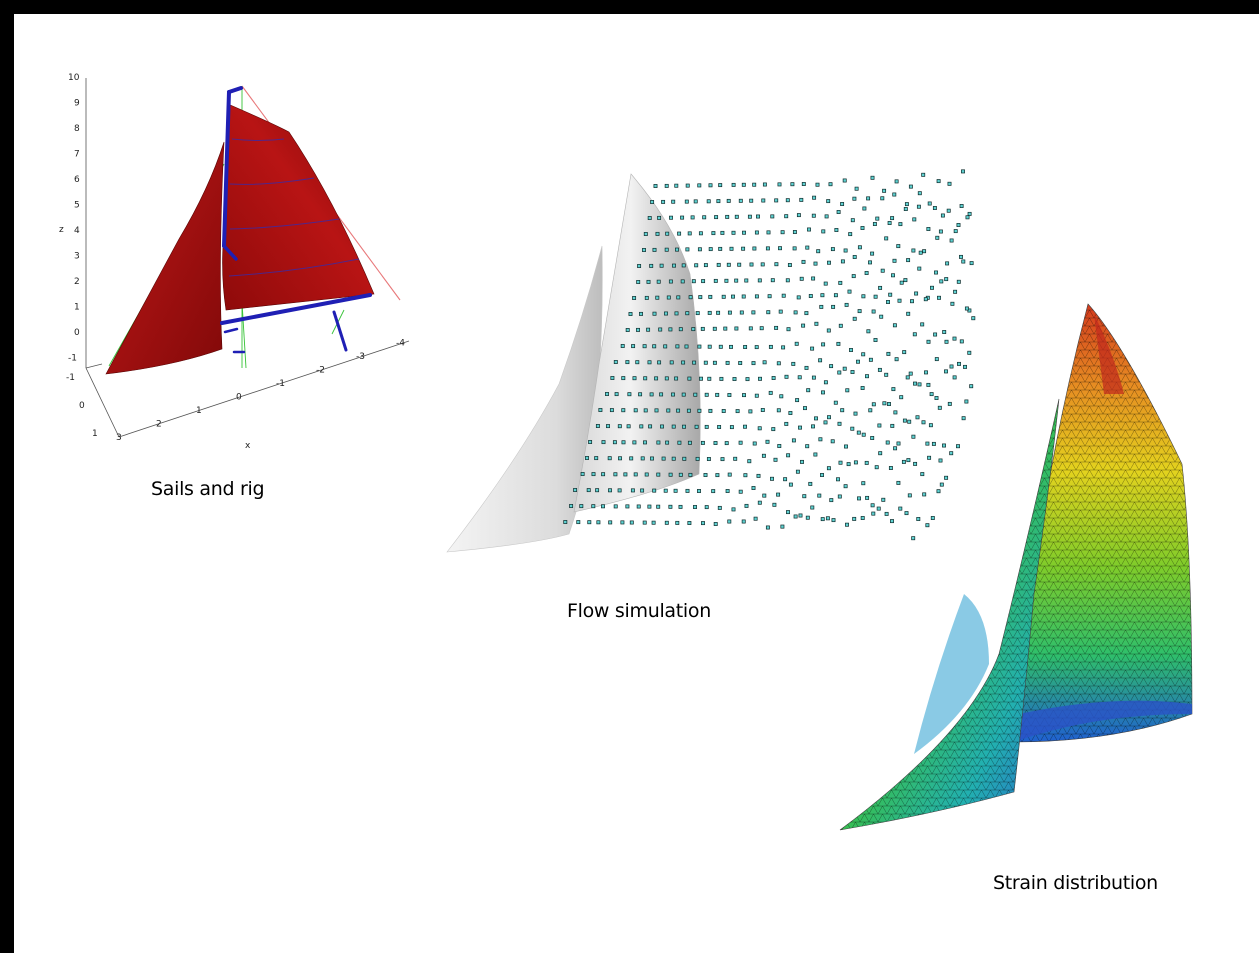 This screenshot has width=1259, height=953. Describe the element at coordinates (949, 614) in the screenshot. I see `strain-jib-mesh` at that location.